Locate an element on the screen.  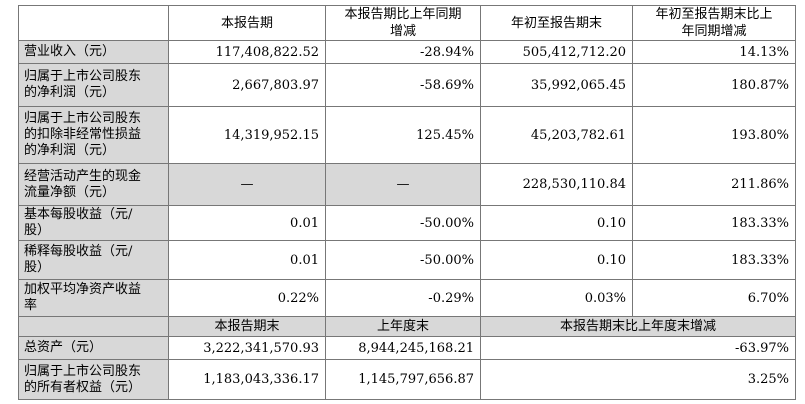
header-period-end: 本报告期末 is located at coordinates (247, 326).